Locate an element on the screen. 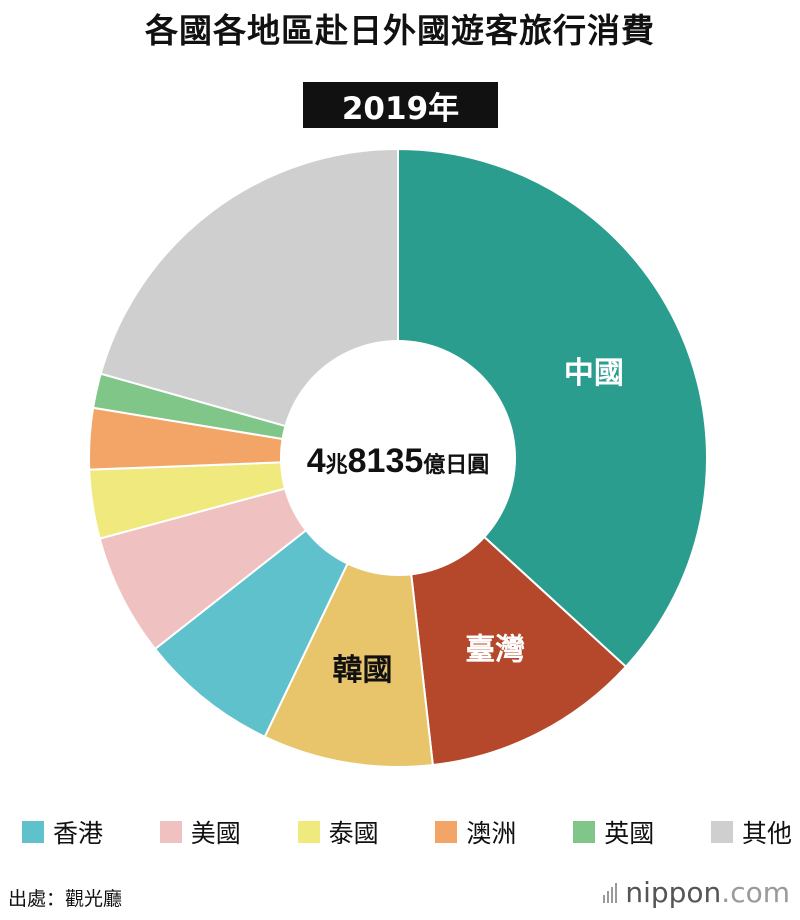 The height and width of the screenshot is (920, 800). legend-item-3: 泰國 is located at coordinates (338, 832).